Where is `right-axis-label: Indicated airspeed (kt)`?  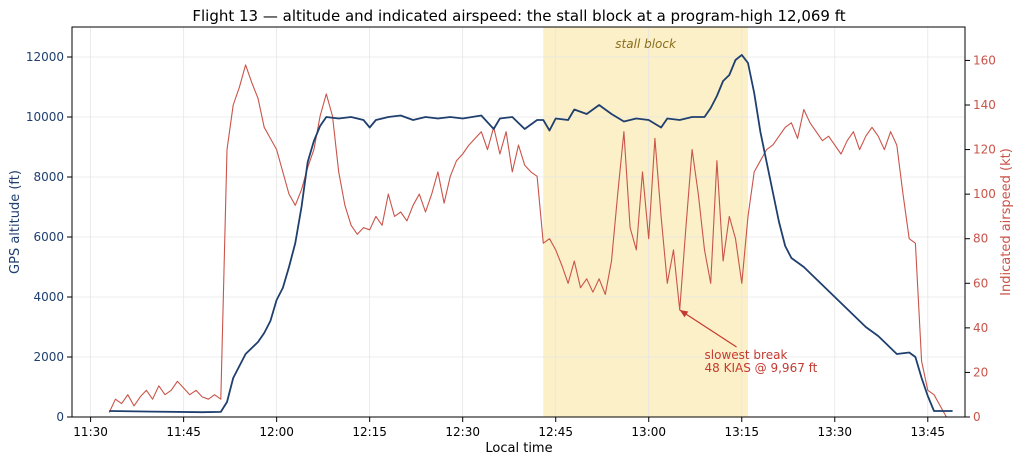 right-axis-label: Indicated airspeed (kt) is located at coordinates (1006, 222).